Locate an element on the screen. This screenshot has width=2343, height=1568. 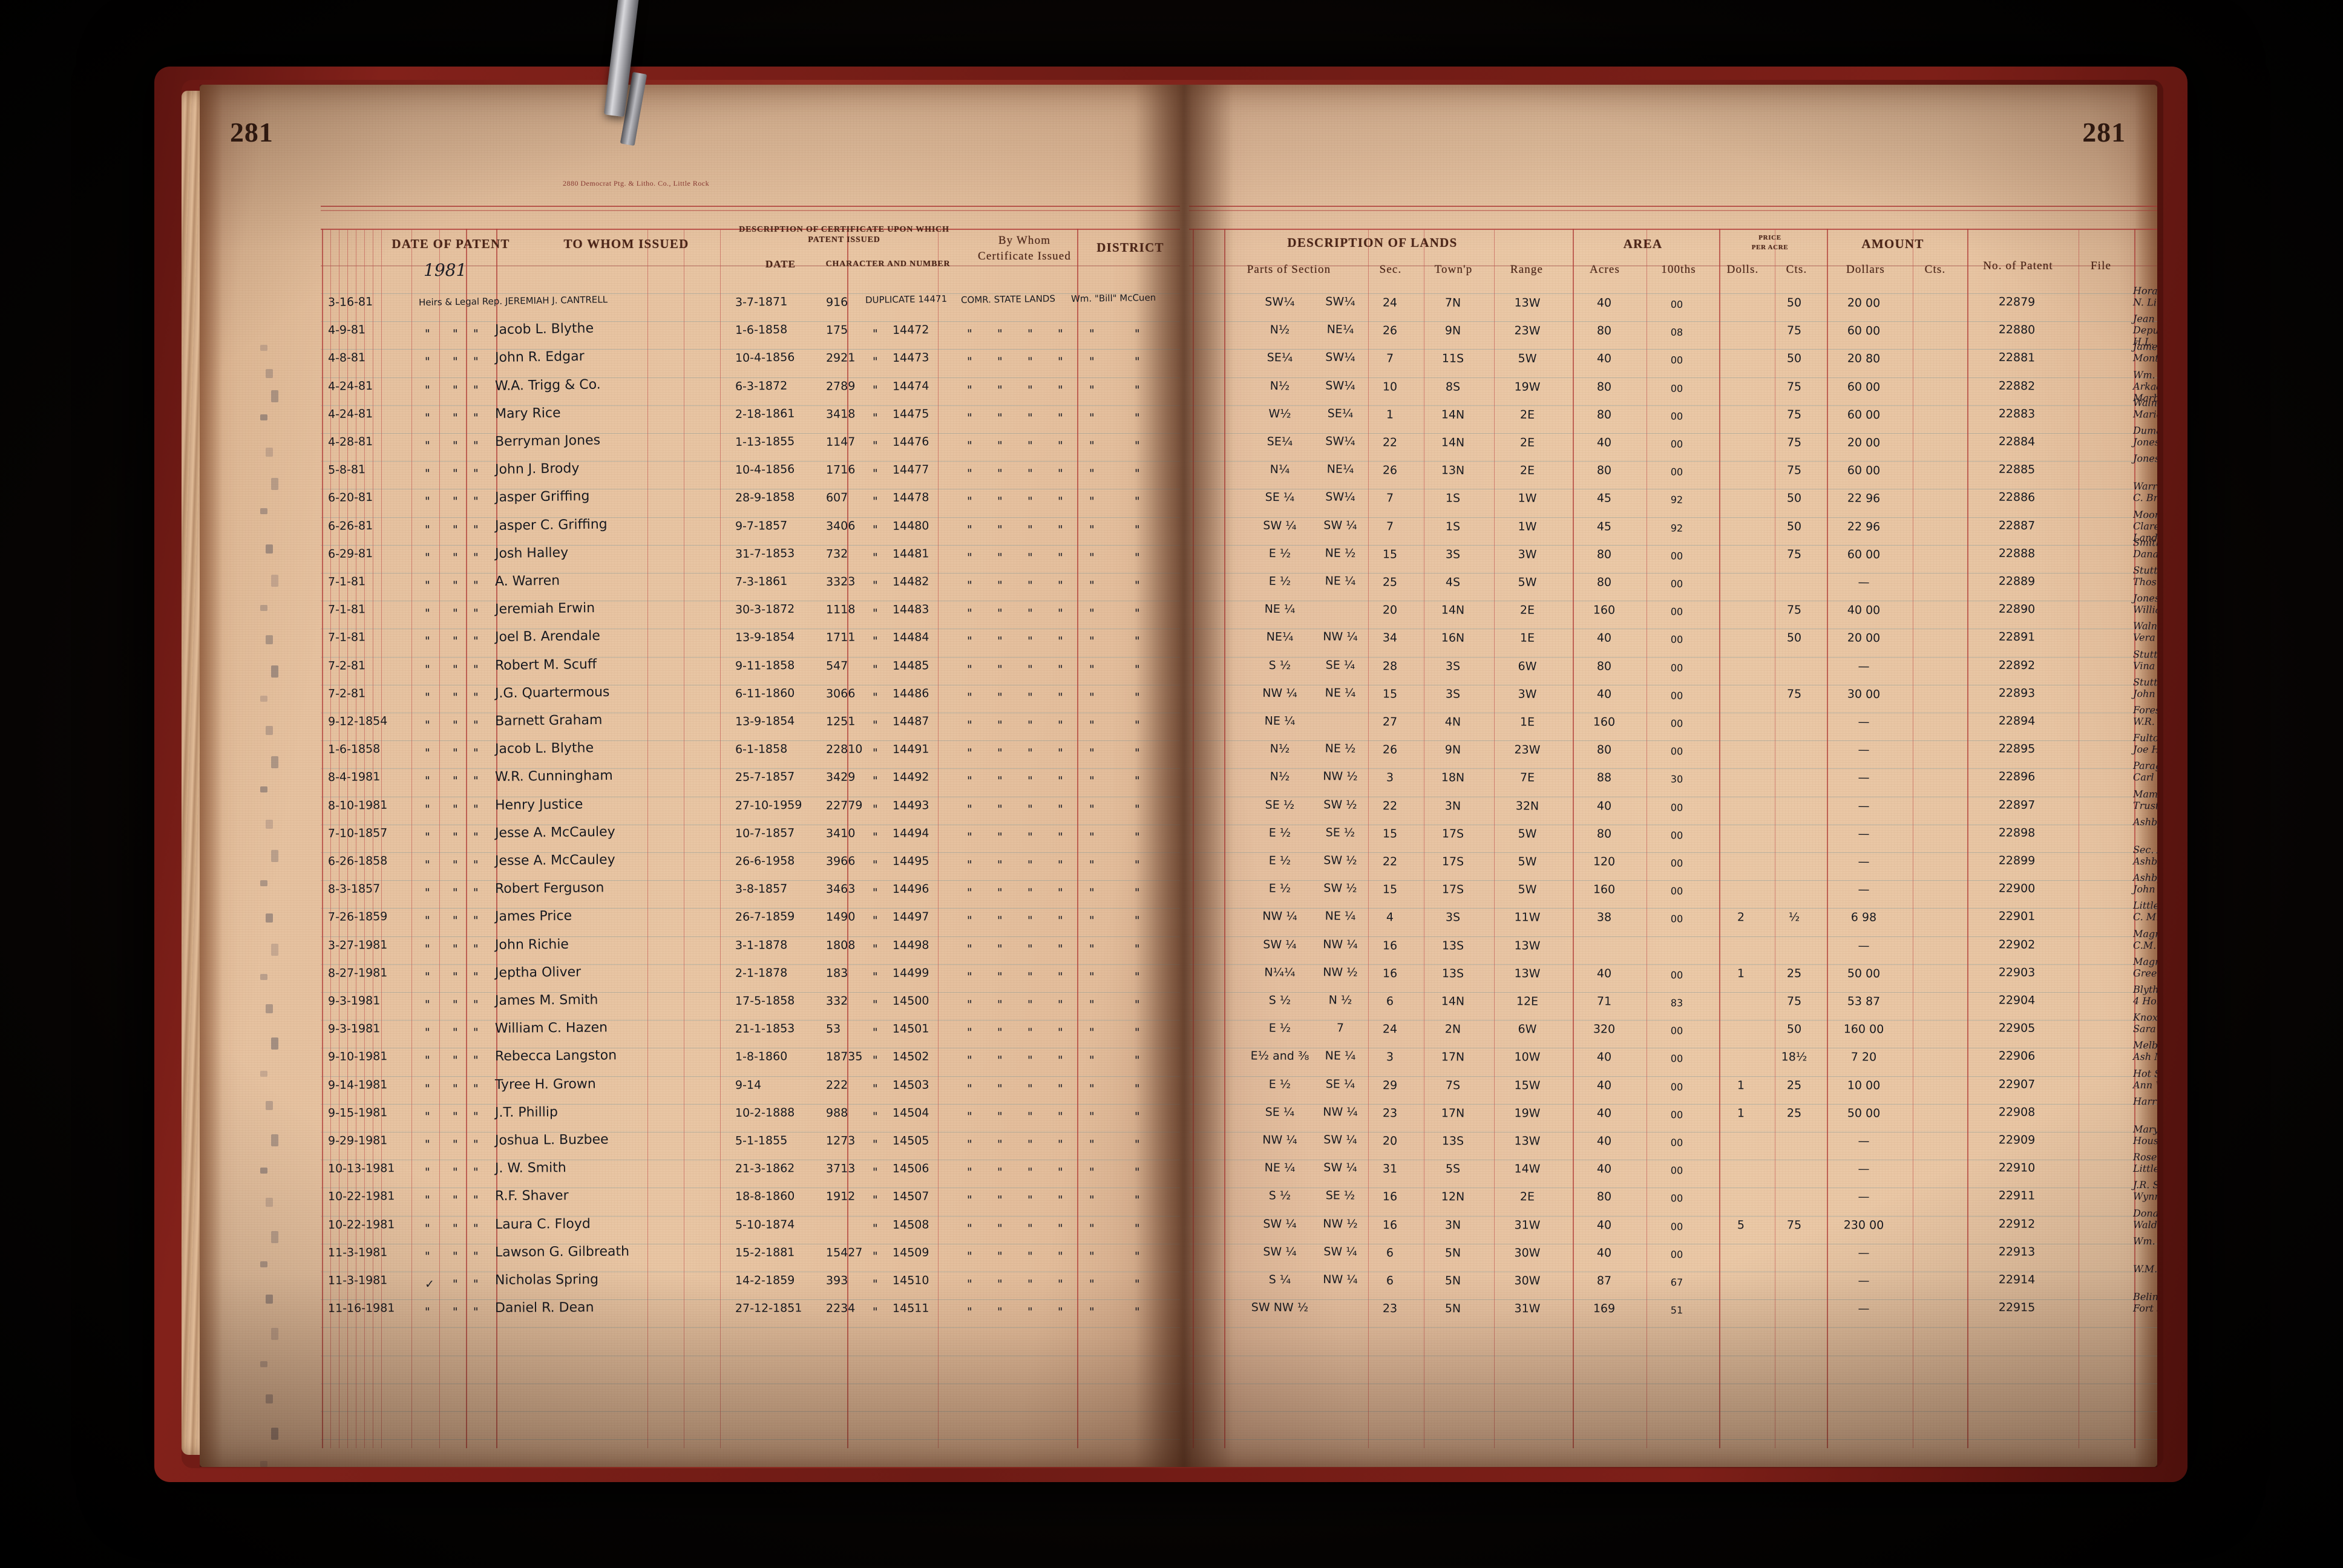
header-acres: Acres is located at coordinates (1604, 269).